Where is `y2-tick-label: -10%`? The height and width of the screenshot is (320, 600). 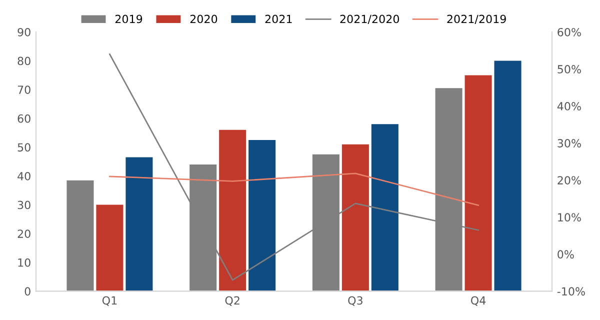 y2-tick-label: -10% is located at coordinates (571, 291).